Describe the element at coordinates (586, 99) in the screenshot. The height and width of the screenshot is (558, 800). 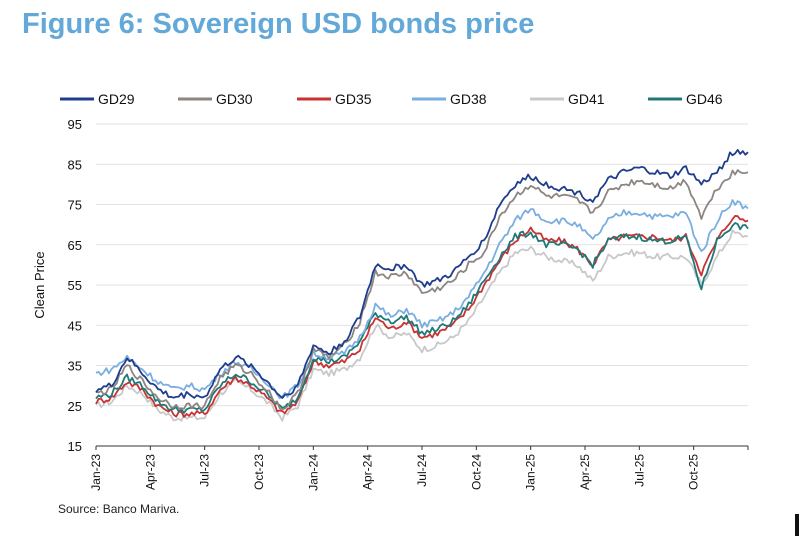
I see `legend-label-gd41: GD41` at that location.